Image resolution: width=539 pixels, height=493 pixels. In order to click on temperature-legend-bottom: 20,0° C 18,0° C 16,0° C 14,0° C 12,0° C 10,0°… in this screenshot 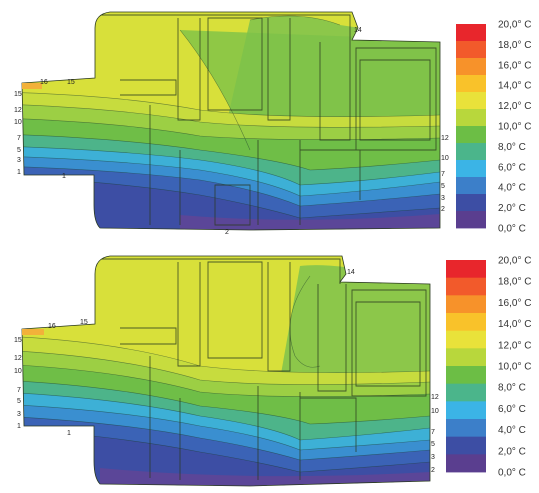, I will do `click(488, 367)`.